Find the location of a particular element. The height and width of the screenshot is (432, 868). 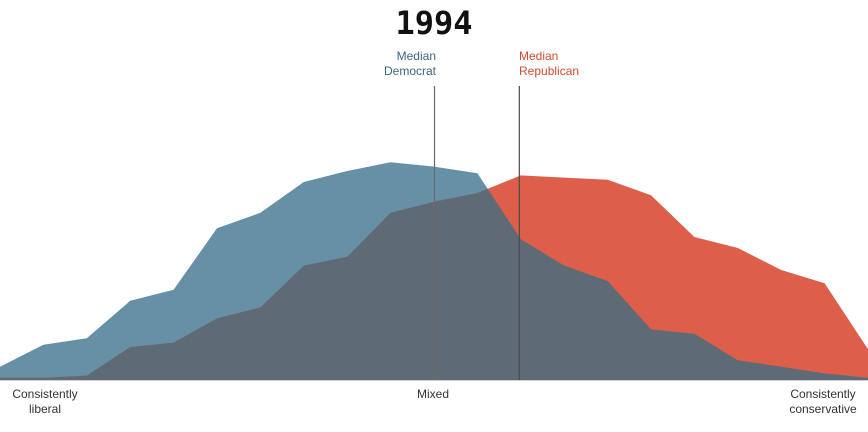

x-axis-label-conservative: Consistently conservative is located at coordinates (823, 402).